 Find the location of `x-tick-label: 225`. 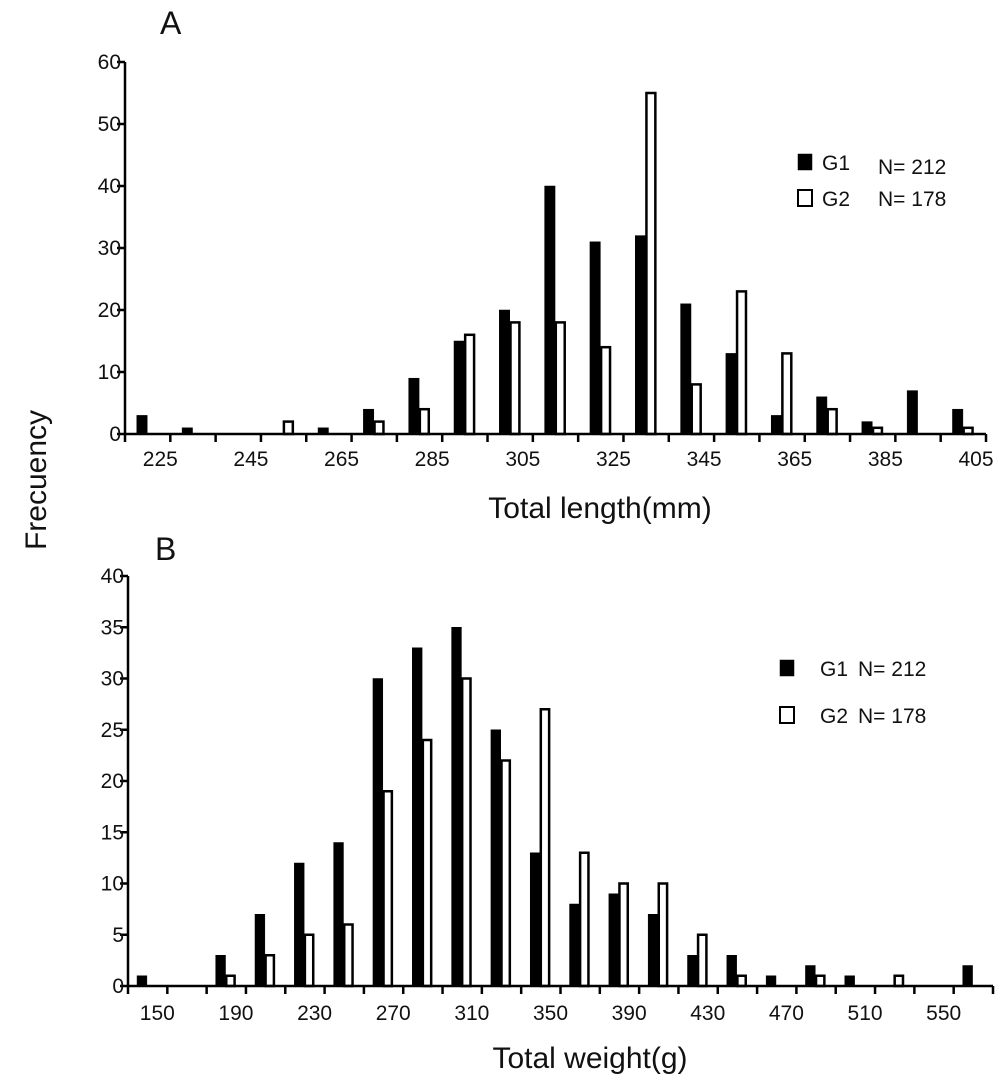

x-tick-label: 225 is located at coordinates (160, 459).